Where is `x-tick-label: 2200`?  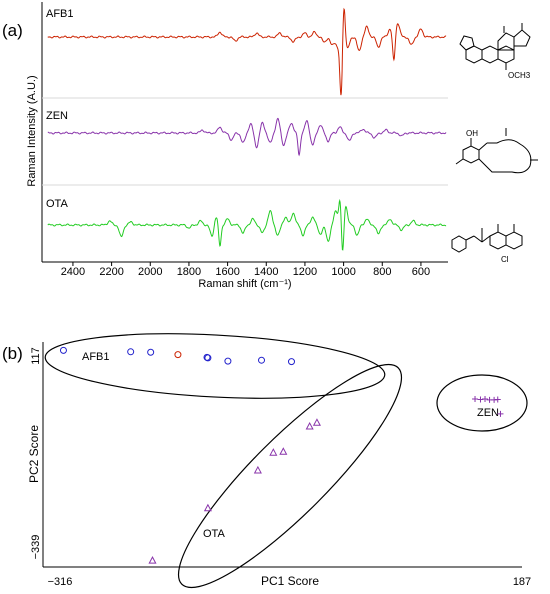 x-tick-label: 2200 is located at coordinates (111, 272).